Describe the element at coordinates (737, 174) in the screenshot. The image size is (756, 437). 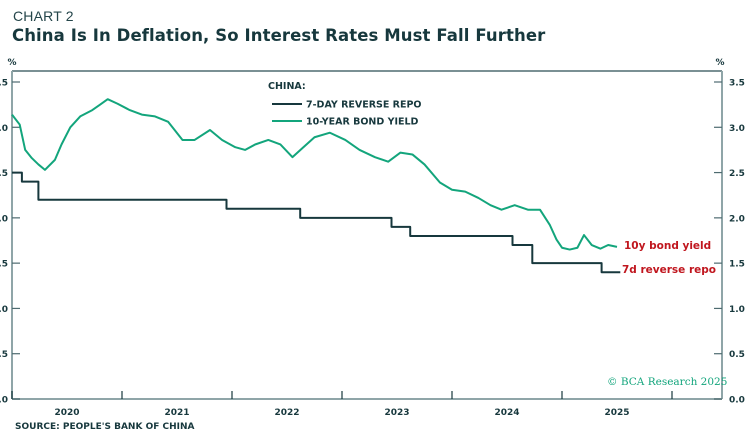
I see `y-tick-label-right: 2.5` at that location.